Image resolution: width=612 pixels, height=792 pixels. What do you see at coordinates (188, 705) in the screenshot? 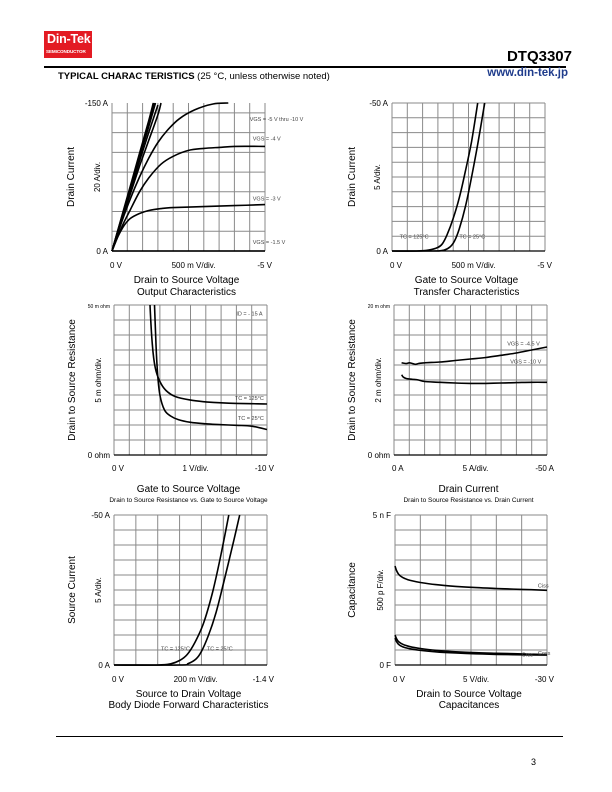
I see `chart-title: Body Diode Forward Characteristics` at bounding box center [188, 705].